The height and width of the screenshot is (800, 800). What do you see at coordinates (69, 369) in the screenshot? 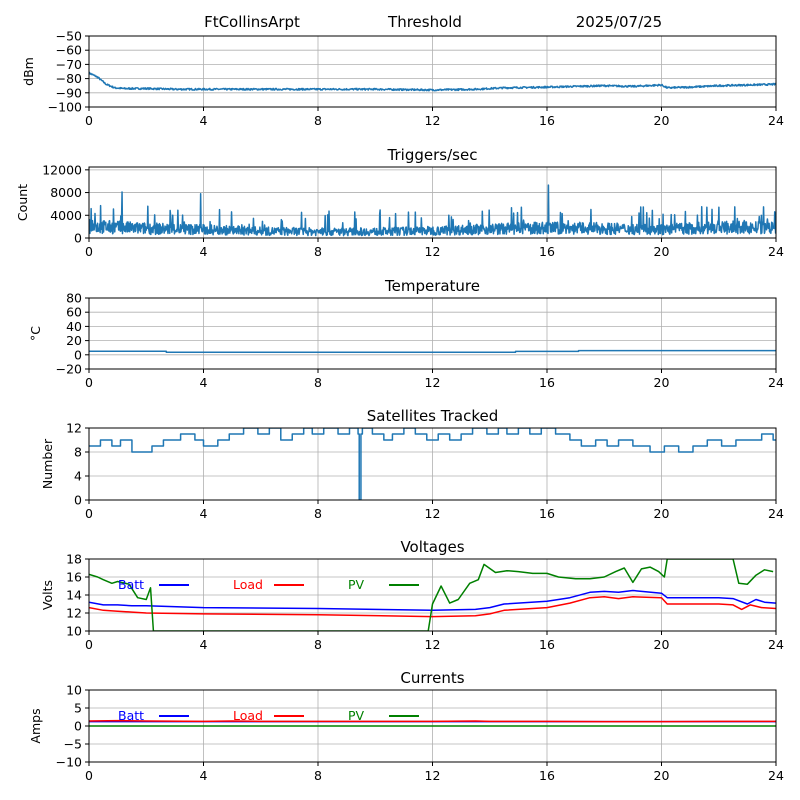
I see `y-tick-label: −20` at bounding box center [69, 369].